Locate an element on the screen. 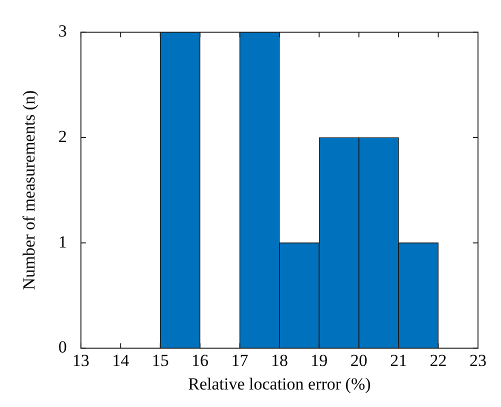  x-tick-label: 21 is located at coordinates (399, 360).